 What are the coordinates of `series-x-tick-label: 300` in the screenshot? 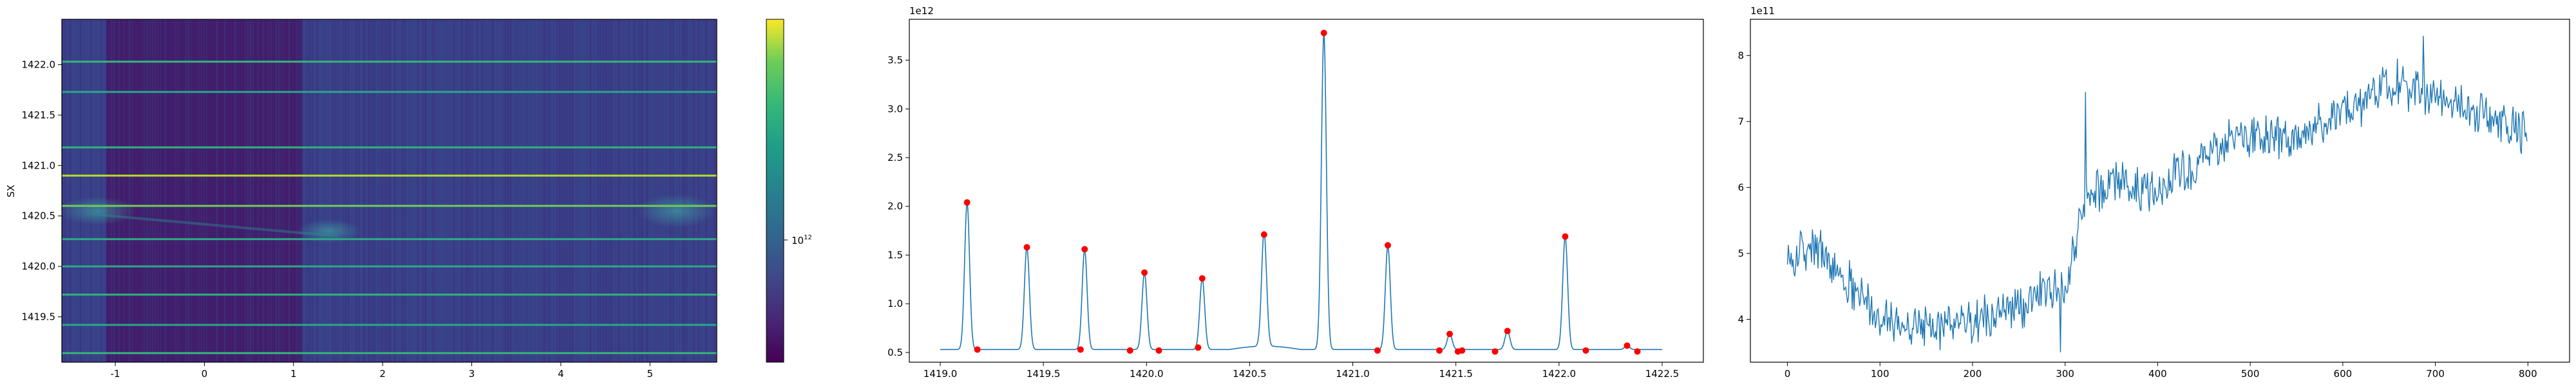 It's located at (2065, 374).